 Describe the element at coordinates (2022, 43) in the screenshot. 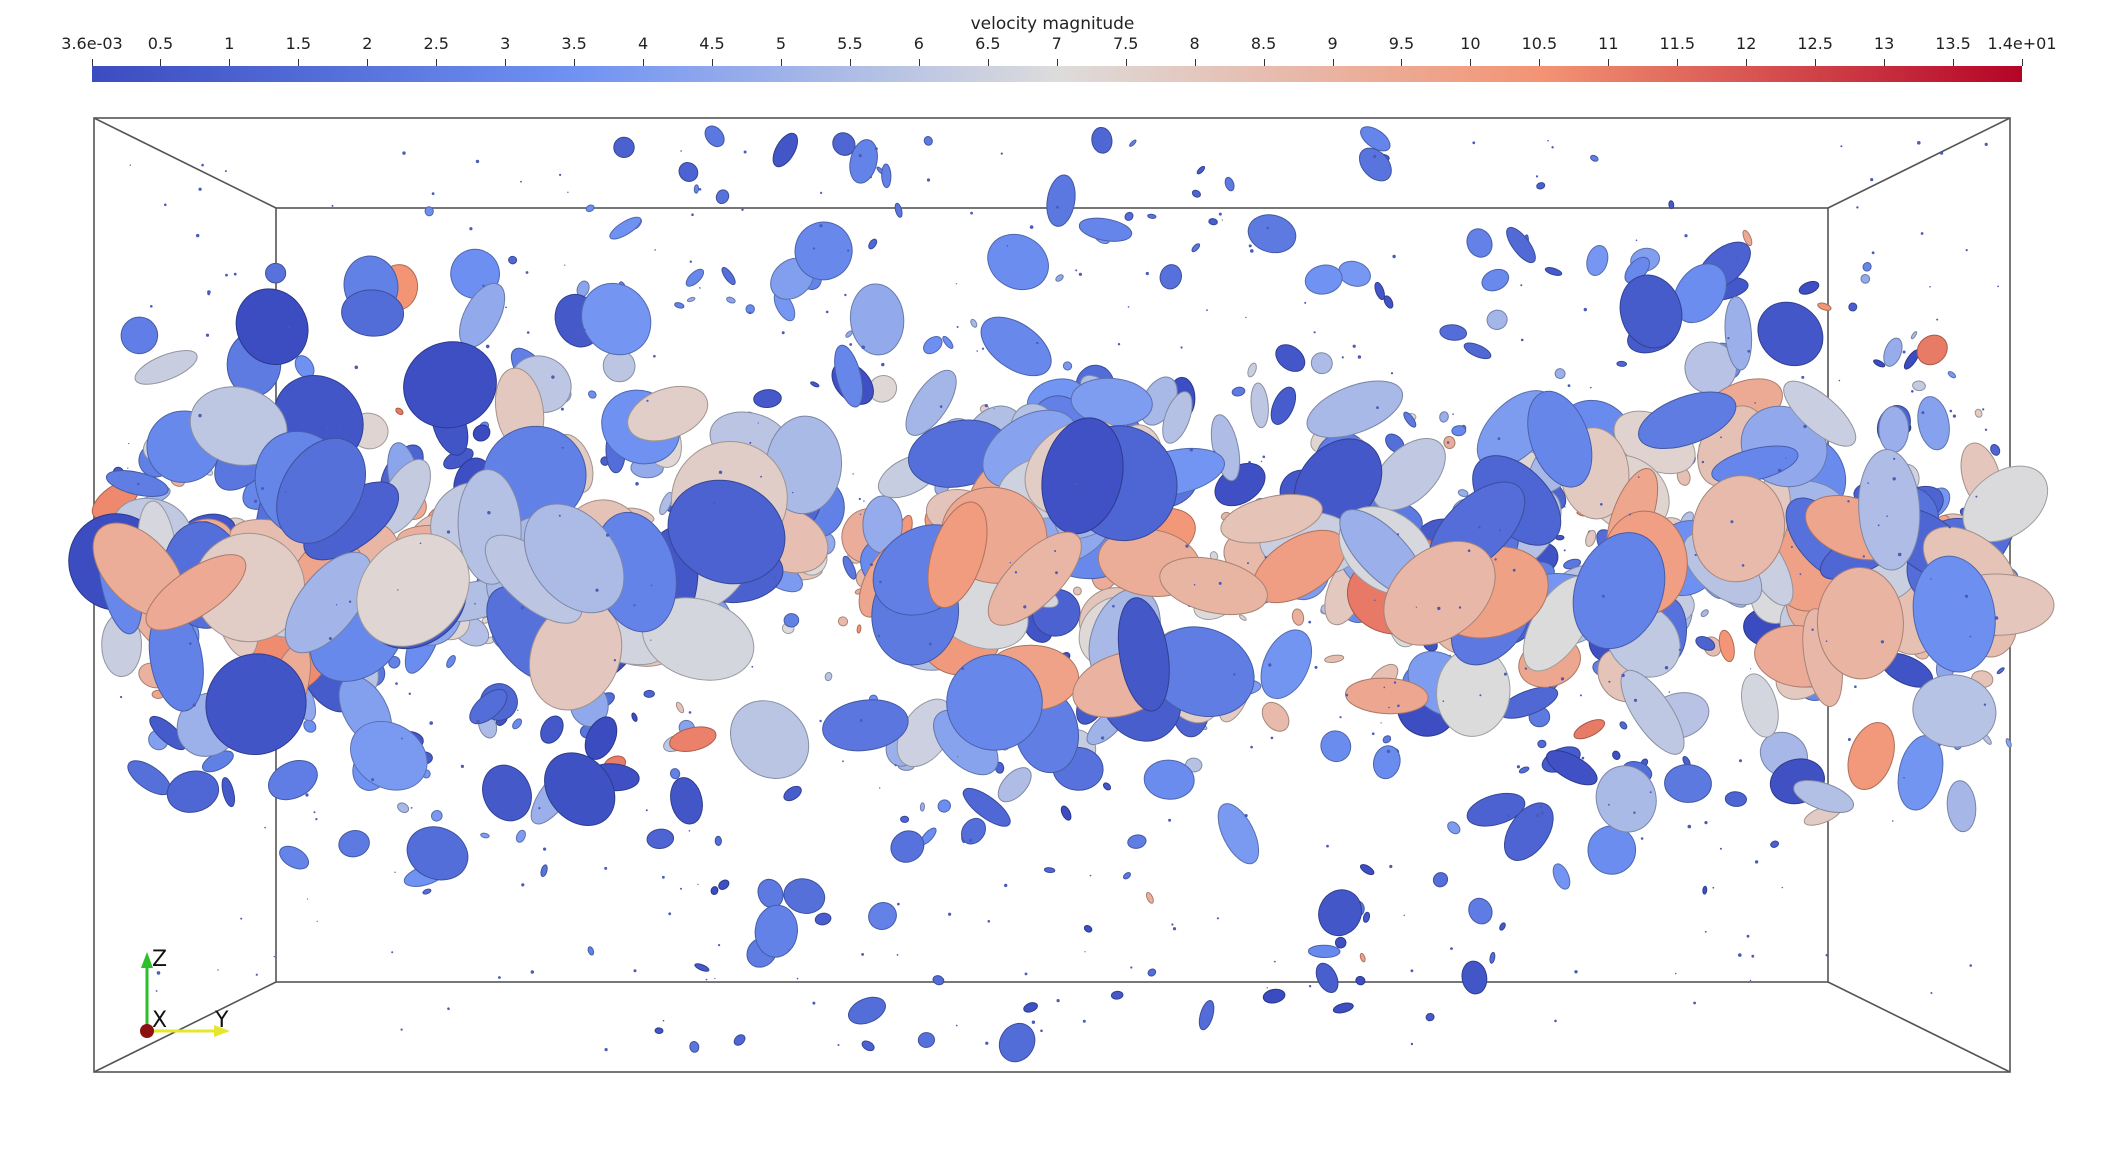

I see `colorbar-max-label: 1.4e+01` at that location.